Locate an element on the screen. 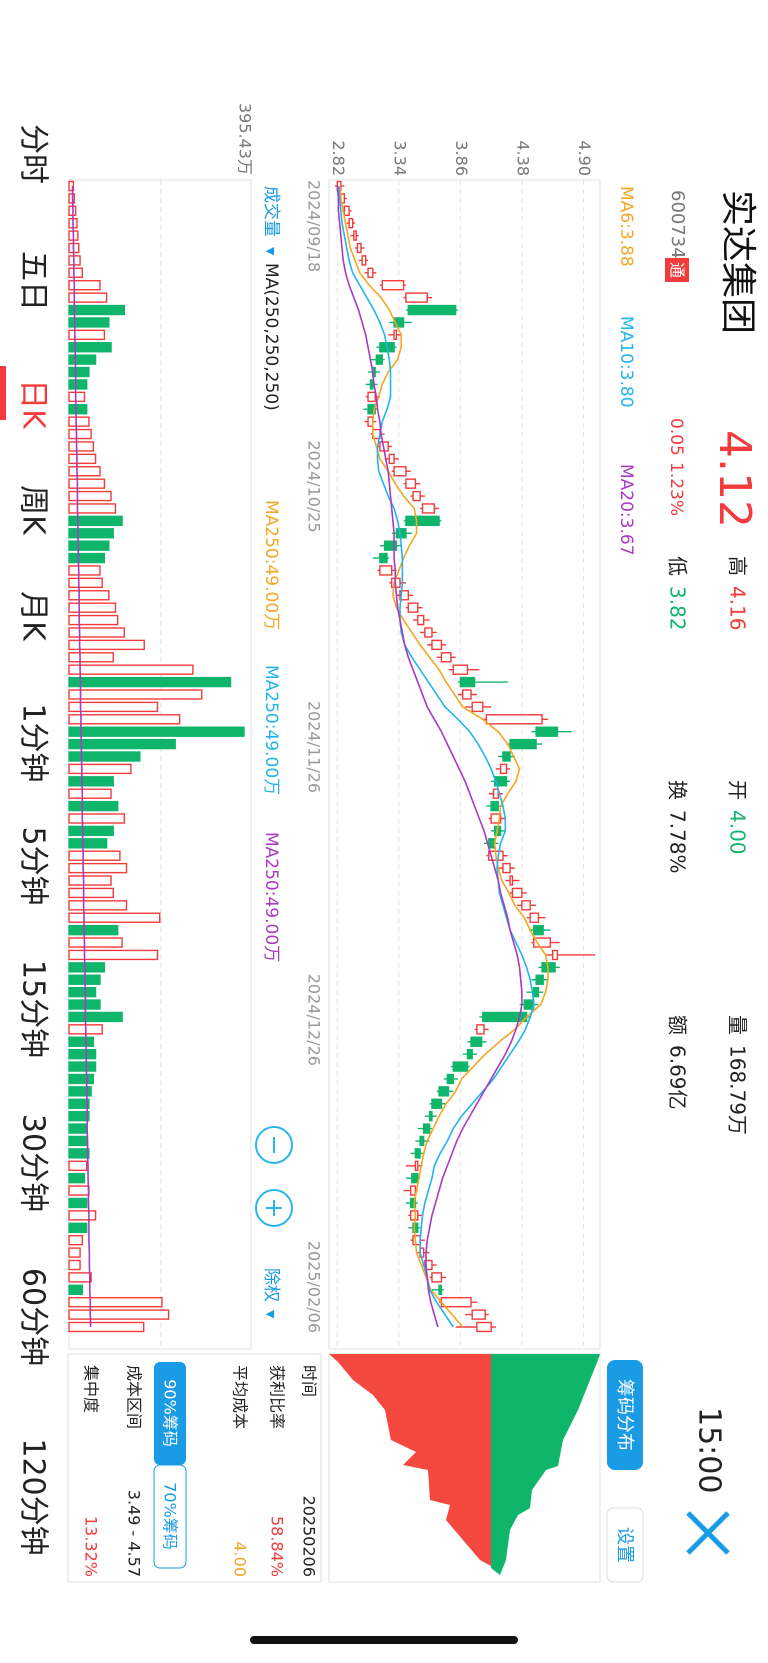  chip-info-value: 20250206 is located at coordinates (309, 1536).